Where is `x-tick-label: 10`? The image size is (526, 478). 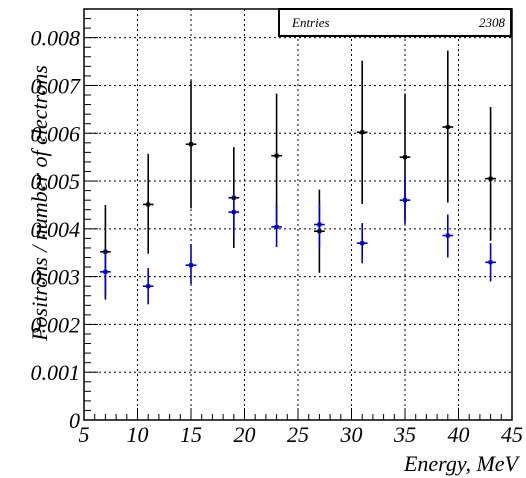 x-tick-label: 10 is located at coordinates (138, 434).